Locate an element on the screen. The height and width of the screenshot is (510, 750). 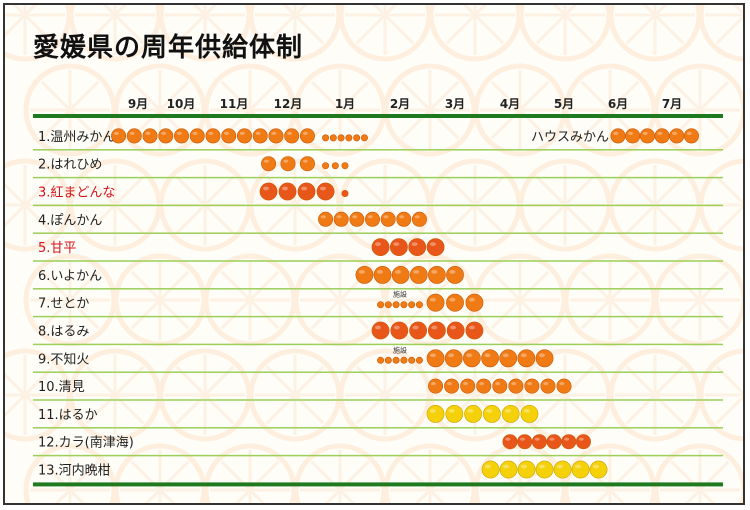
row-annotation: ハウスみかん is located at coordinates (570, 137).